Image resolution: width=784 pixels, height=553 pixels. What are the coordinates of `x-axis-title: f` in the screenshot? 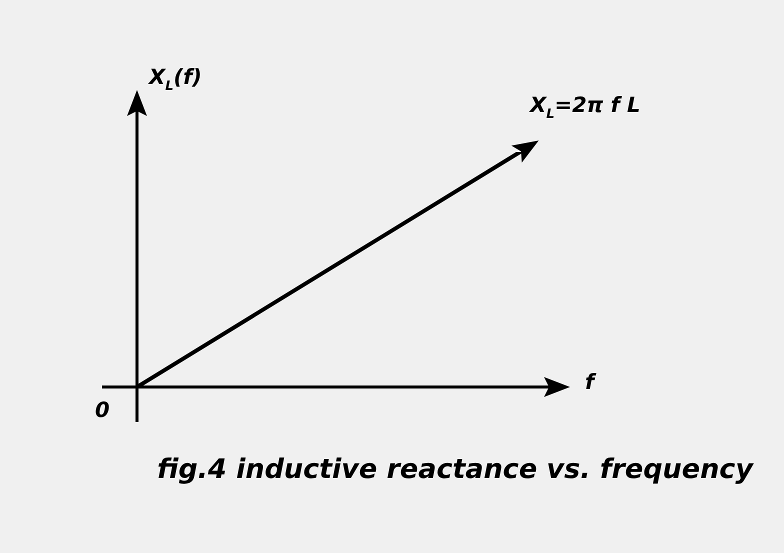 It's located at (591, 382).